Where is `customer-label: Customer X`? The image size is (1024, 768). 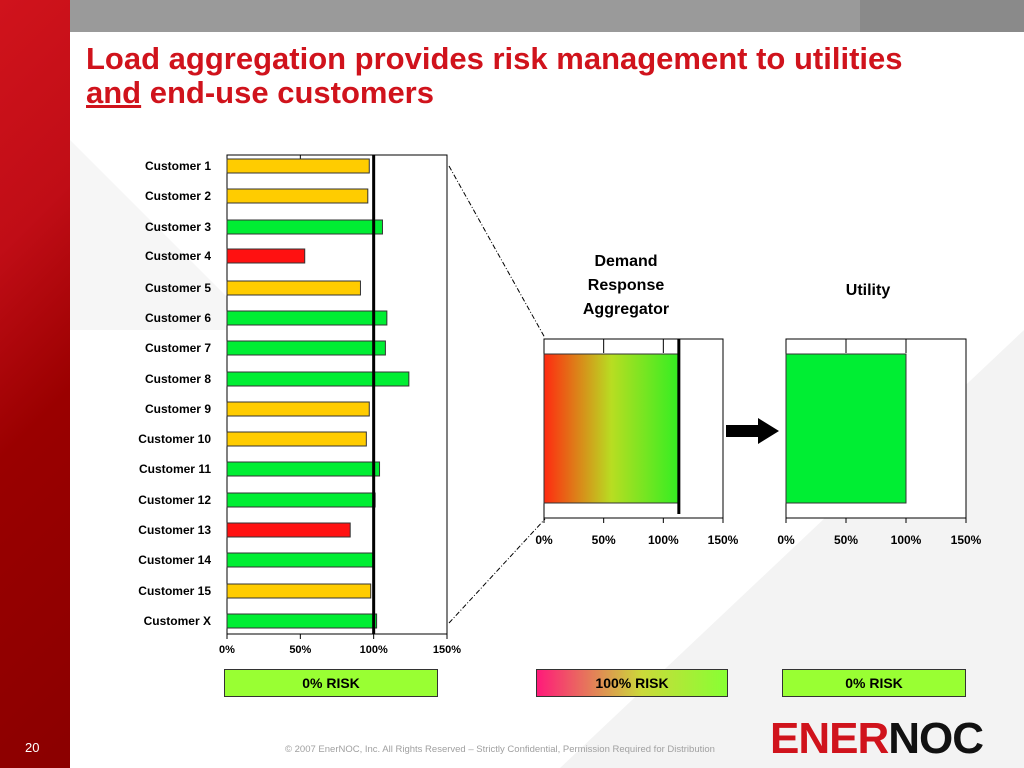
customer-label: Customer X is located at coordinates (177, 621).